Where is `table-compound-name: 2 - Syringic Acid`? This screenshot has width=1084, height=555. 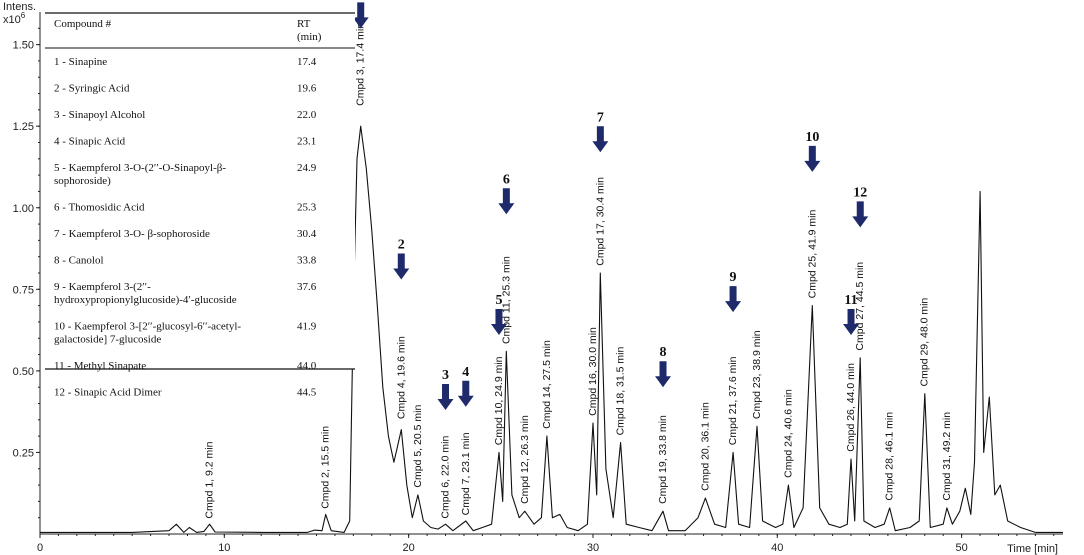
table-compound-name: 2 - Syringic Acid is located at coordinates (92, 89).